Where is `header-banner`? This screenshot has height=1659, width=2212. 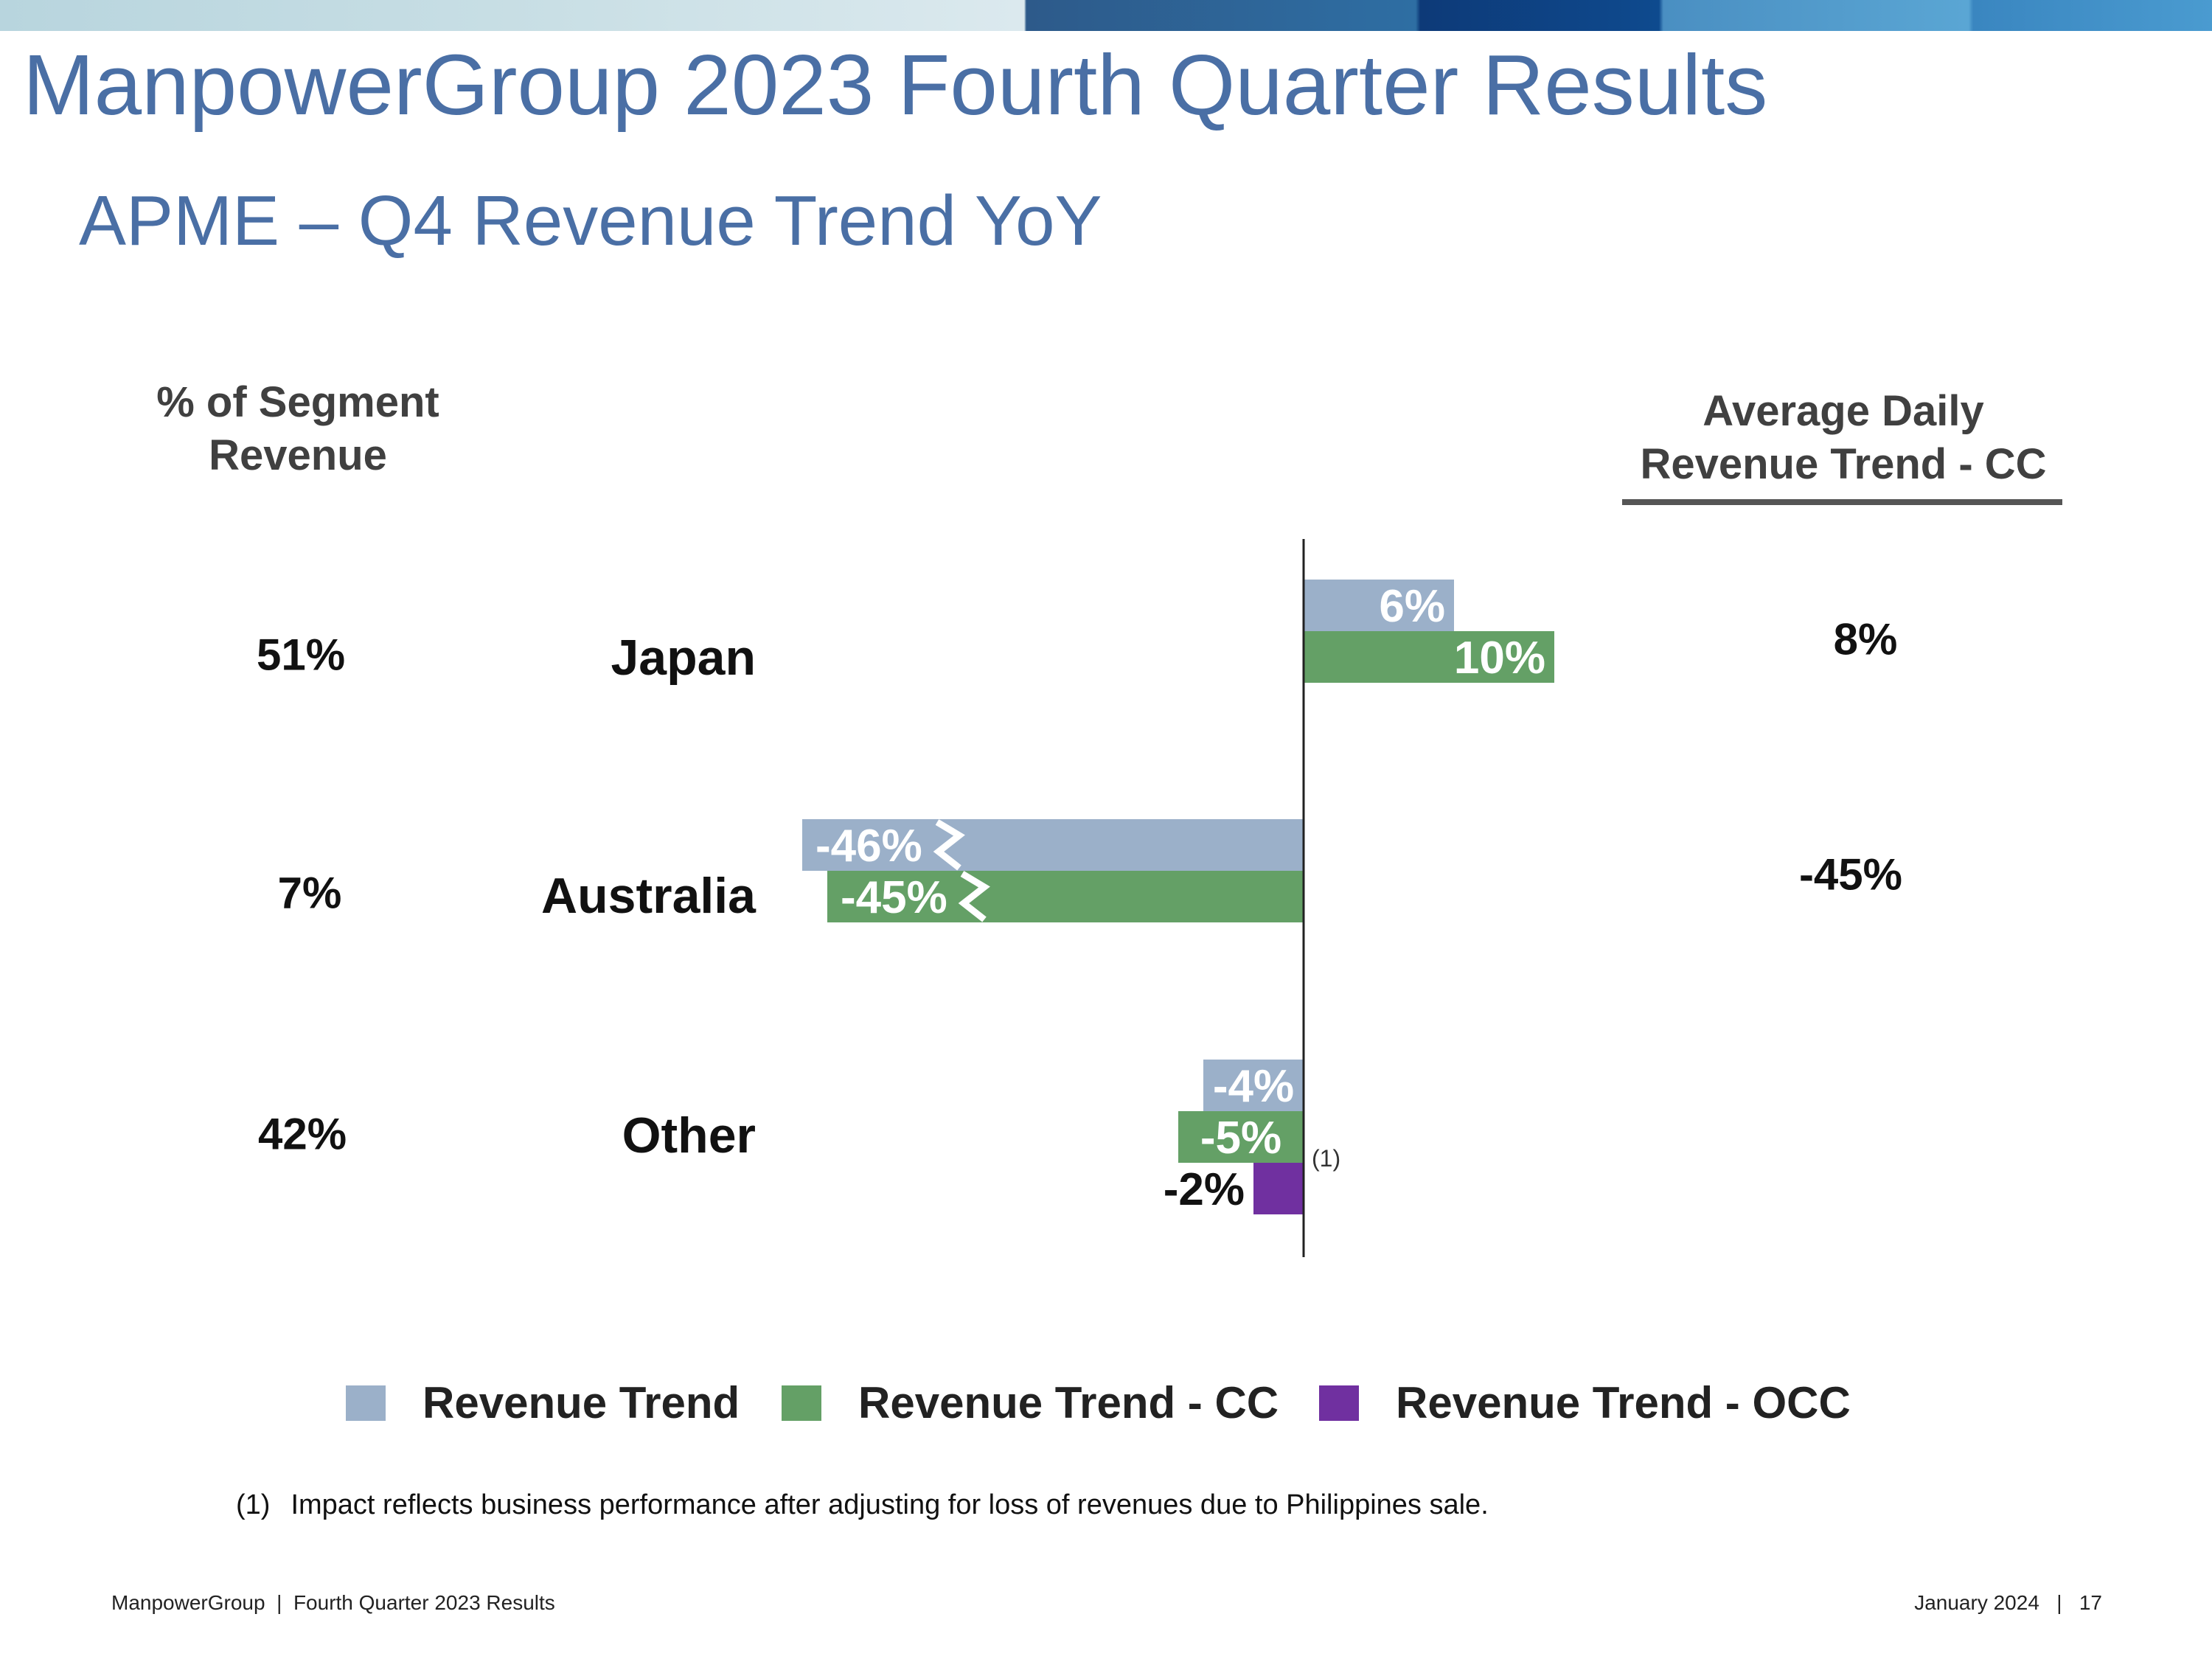 header-banner is located at coordinates (1106, 15).